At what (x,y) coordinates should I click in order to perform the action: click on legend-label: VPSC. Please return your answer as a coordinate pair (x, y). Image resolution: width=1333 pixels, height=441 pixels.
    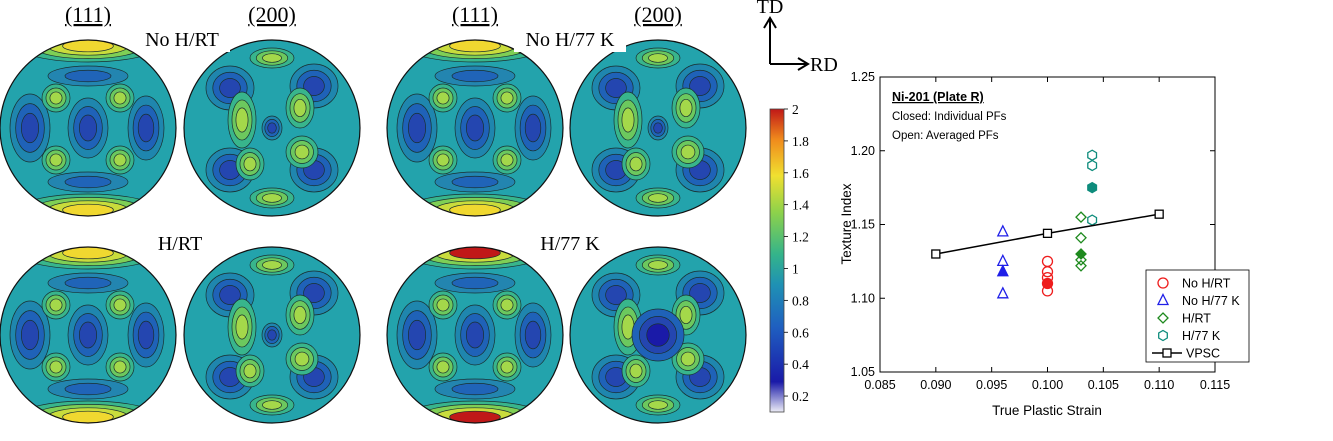
    Looking at the image, I should click on (1203, 354).